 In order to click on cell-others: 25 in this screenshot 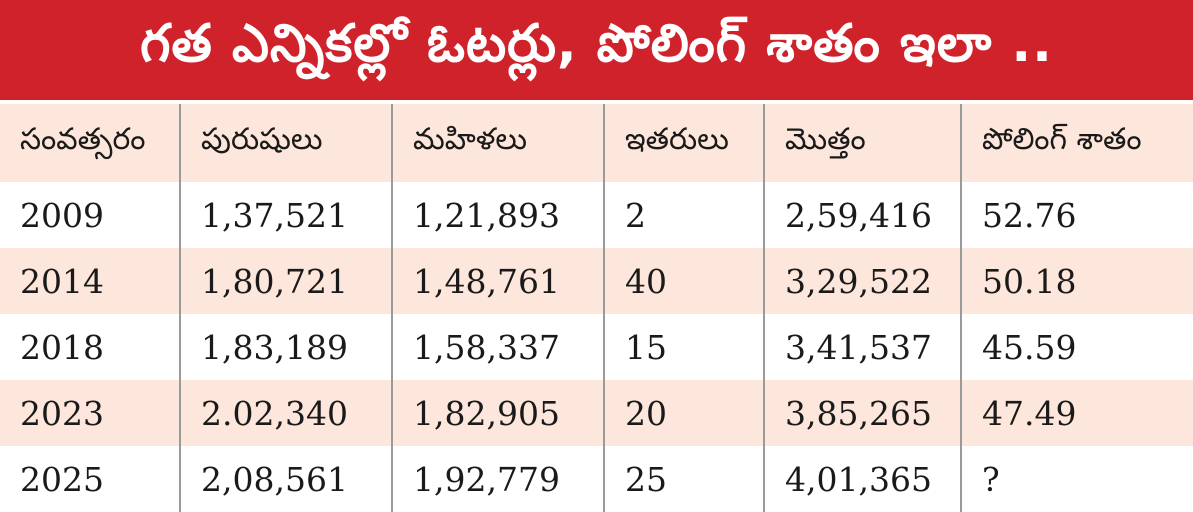, I will do `click(683, 479)`.